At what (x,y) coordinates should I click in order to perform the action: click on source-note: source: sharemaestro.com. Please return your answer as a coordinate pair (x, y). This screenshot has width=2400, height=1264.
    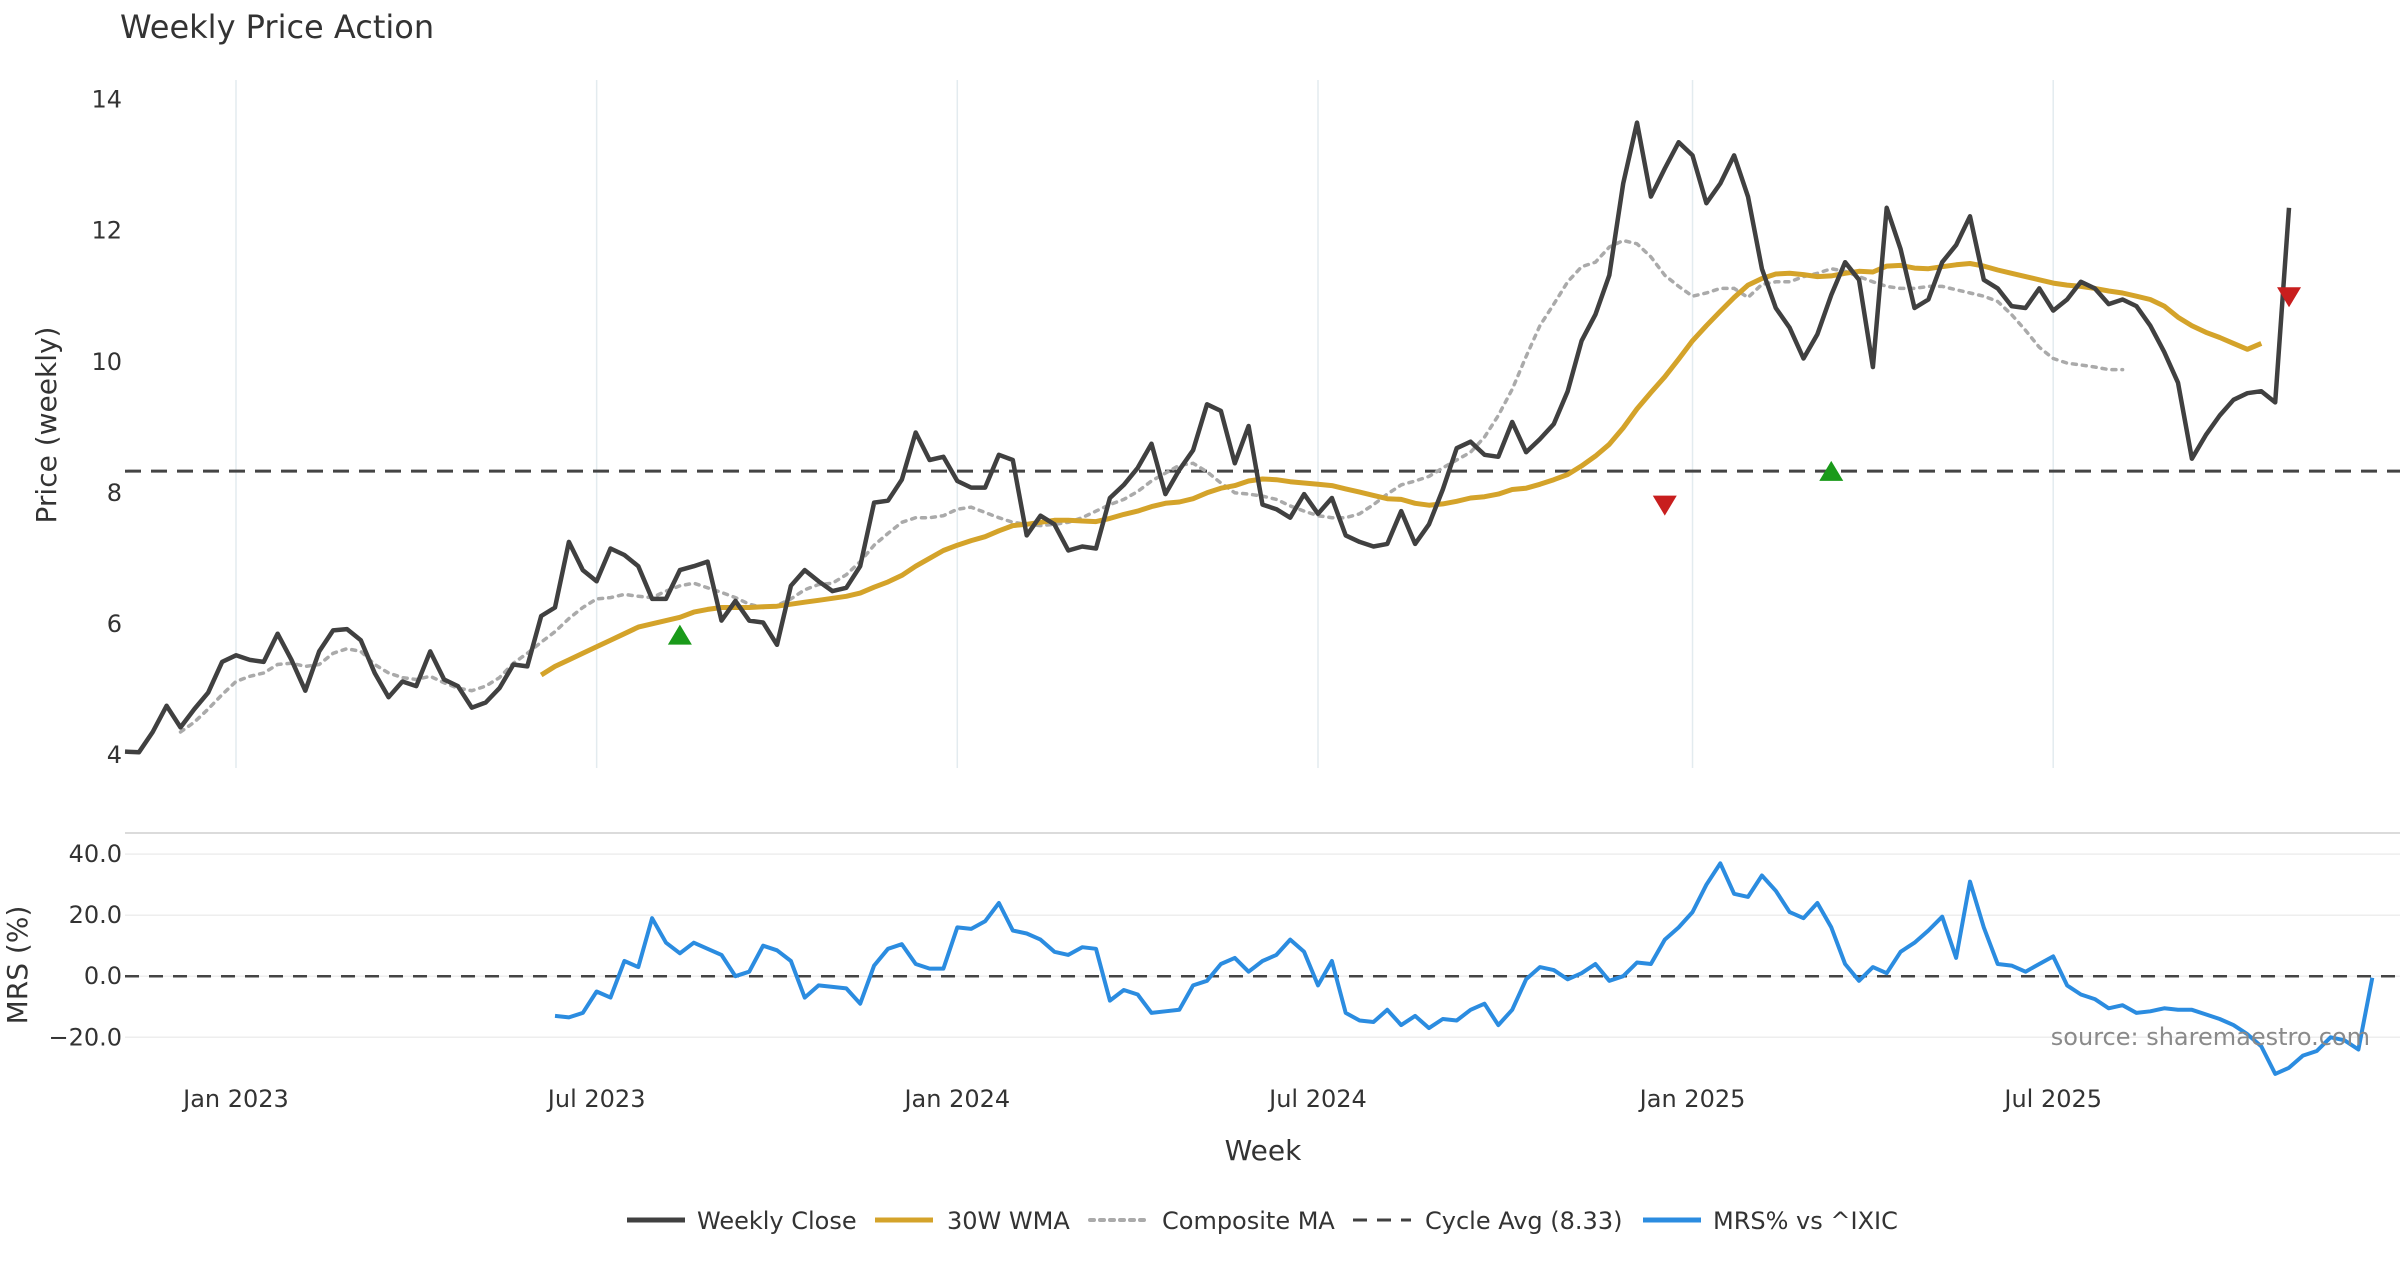
    Looking at the image, I should click on (2210, 1037).